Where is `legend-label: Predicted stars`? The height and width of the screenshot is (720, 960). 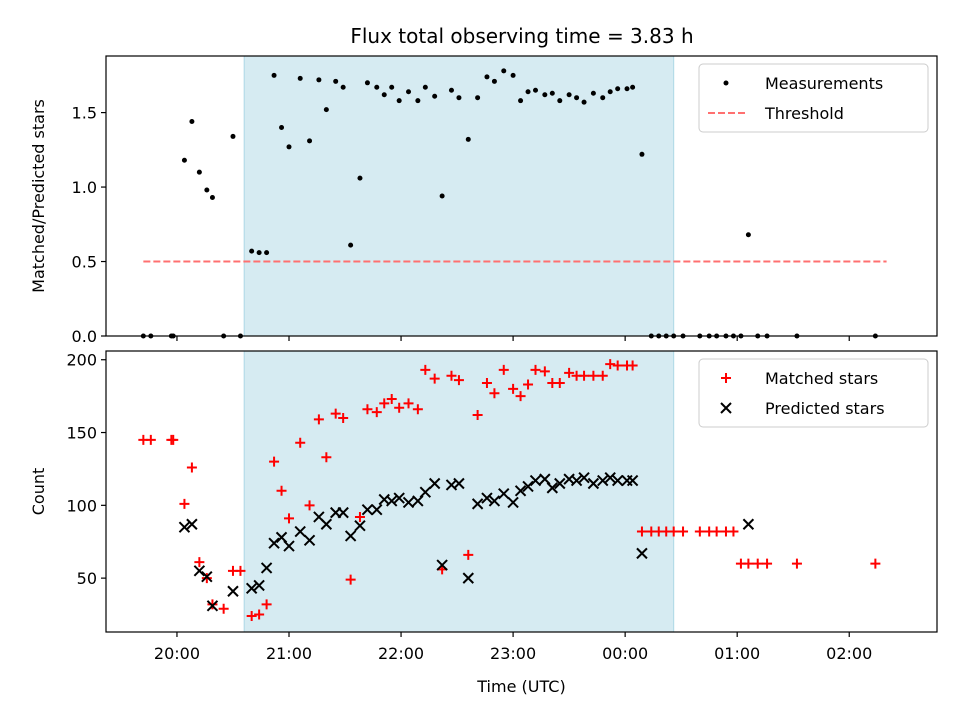
legend-label: Predicted stars is located at coordinates (825, 408).